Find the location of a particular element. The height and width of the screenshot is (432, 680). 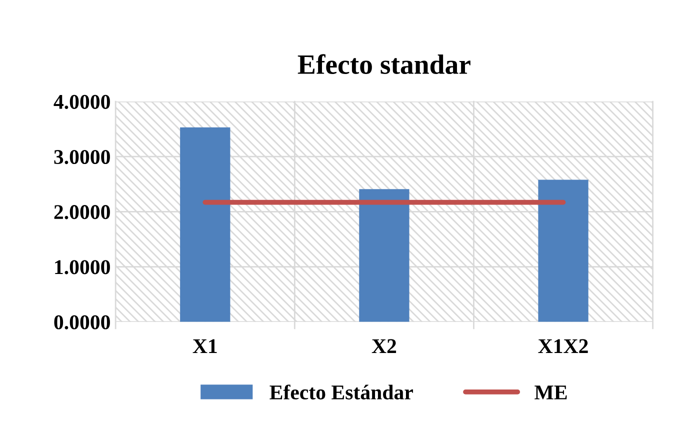

y-tick-label: 1.0000 is located at coordinates (82, 267).